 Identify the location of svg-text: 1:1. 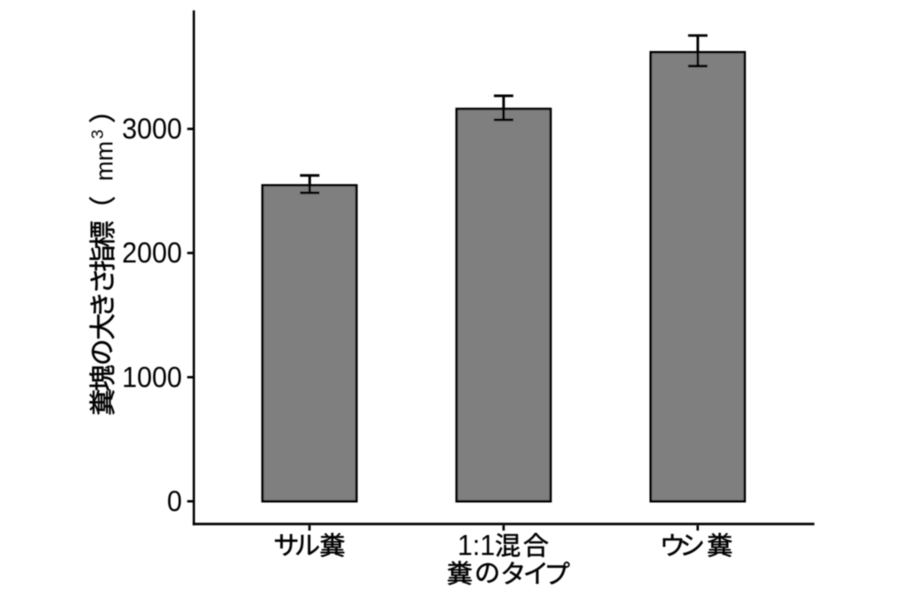
(477, 545).